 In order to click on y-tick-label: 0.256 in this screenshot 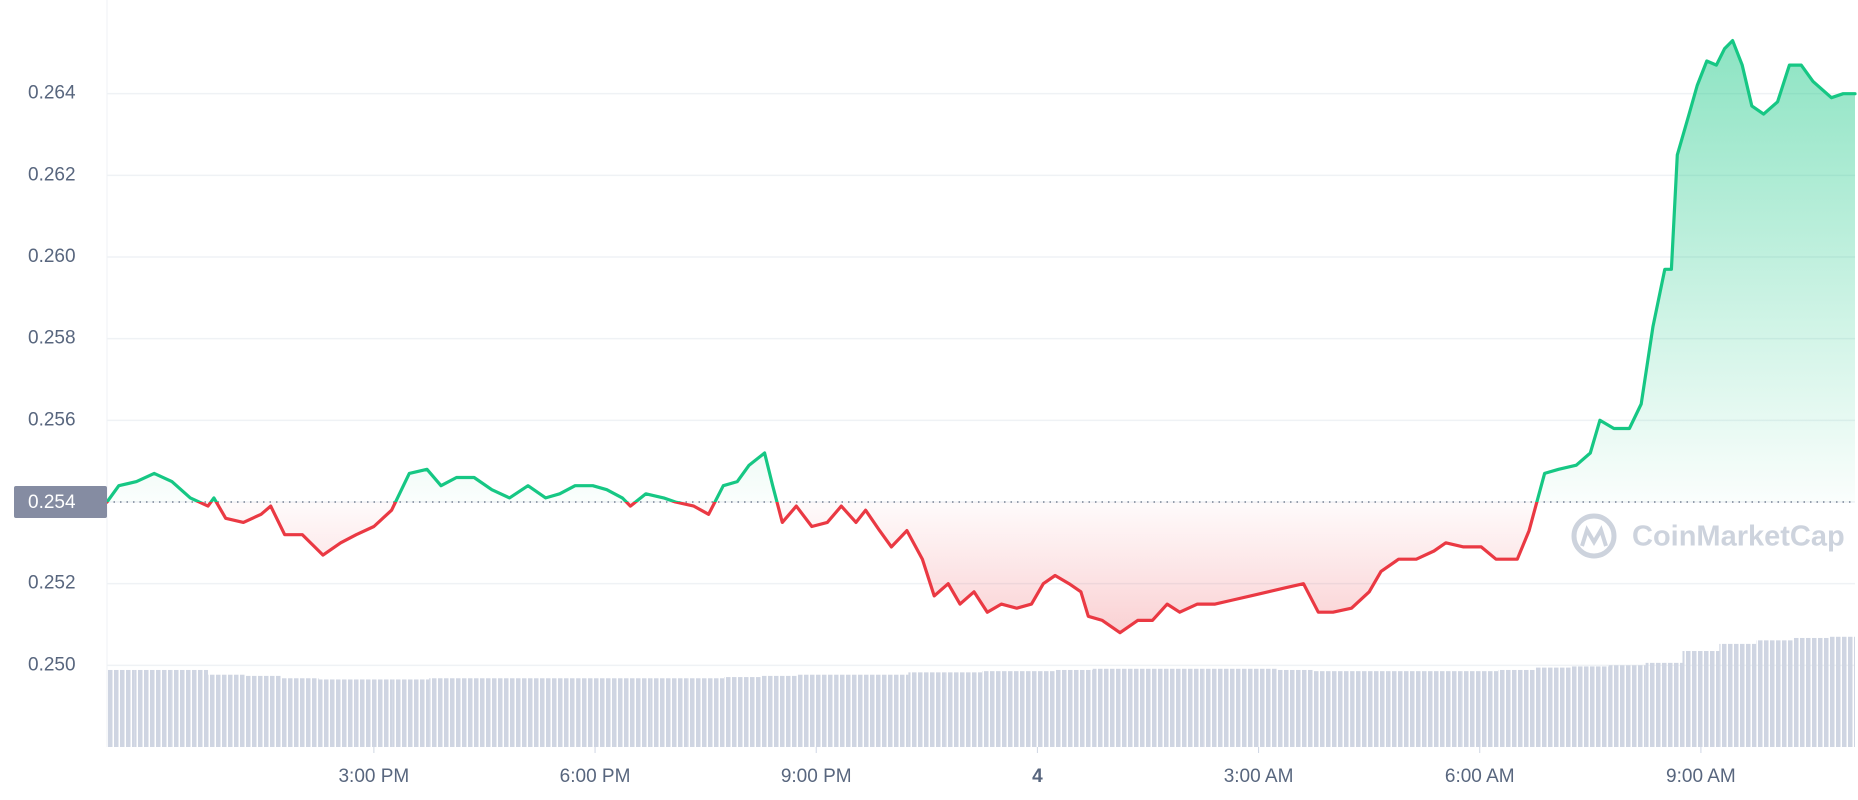, I will do `click(52, 419)`.